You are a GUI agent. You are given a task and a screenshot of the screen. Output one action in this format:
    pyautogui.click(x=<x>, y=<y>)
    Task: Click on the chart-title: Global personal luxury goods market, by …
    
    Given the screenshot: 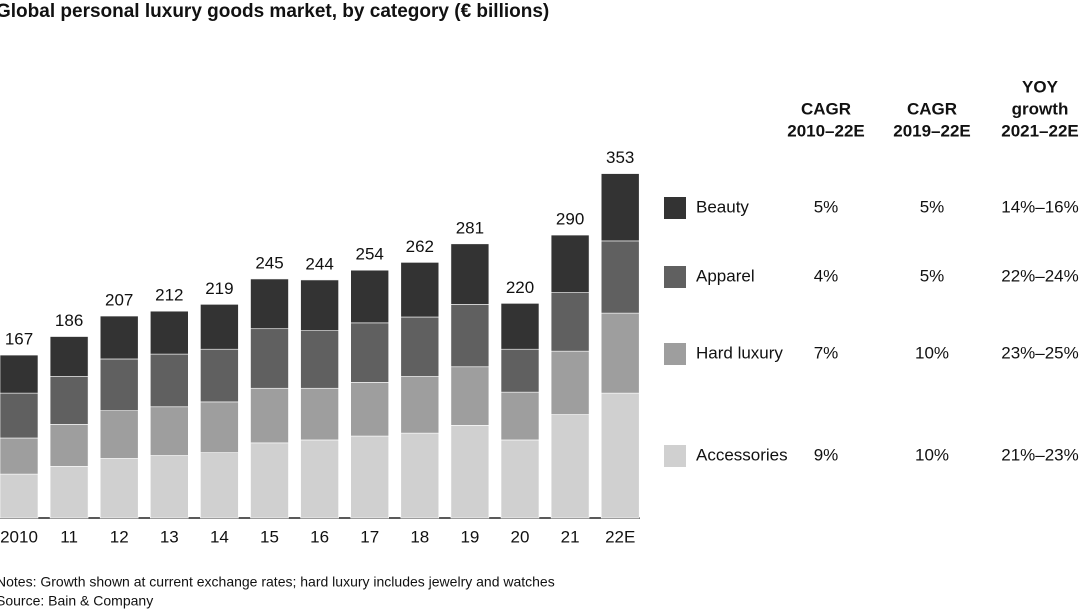 What is the action you would take?
    pyautogui.click(x=274, y=11)
    